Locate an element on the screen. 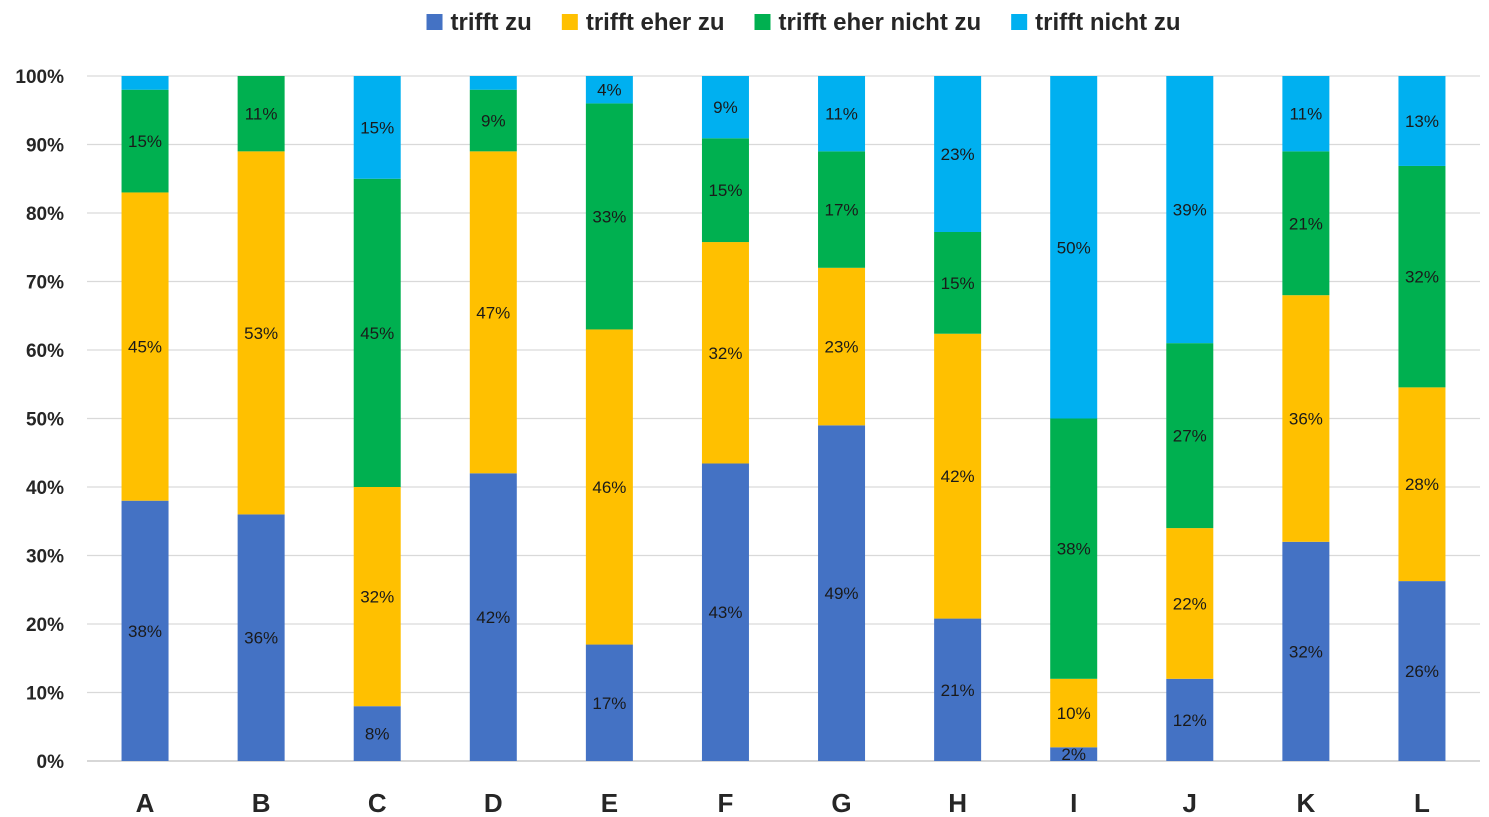 The height and width of the screenshot is (817, 1489). data-label: 10% is located at coordinates (1074, 713).